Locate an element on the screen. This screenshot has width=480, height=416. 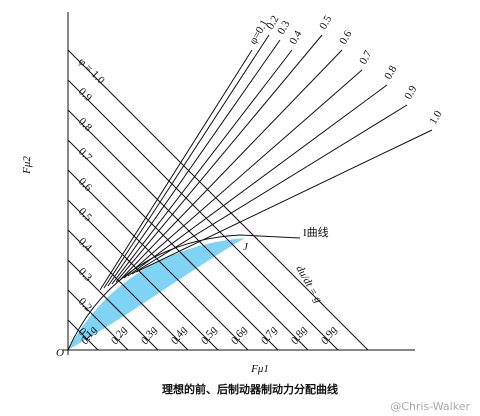
point-label: J is located at coordinates (246, 247).